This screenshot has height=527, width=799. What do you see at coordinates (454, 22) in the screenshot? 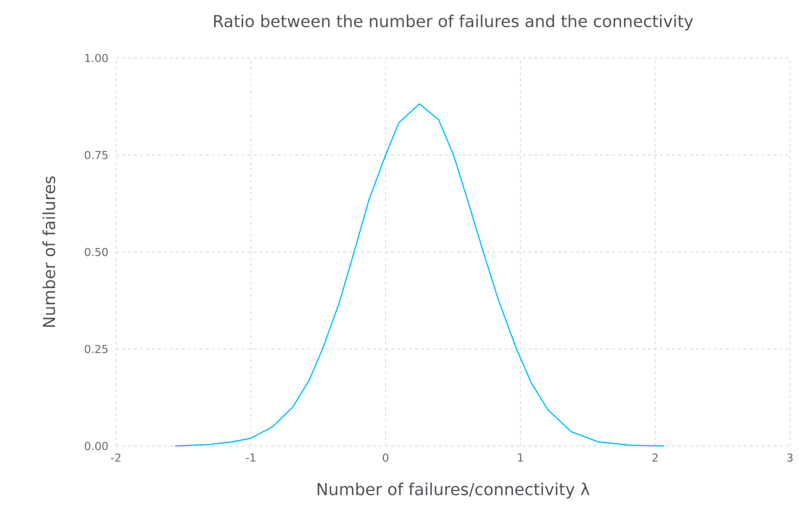
I see `chart-title: Ratio between the number of failures and the connectivity` at bounding box center [454, 22].